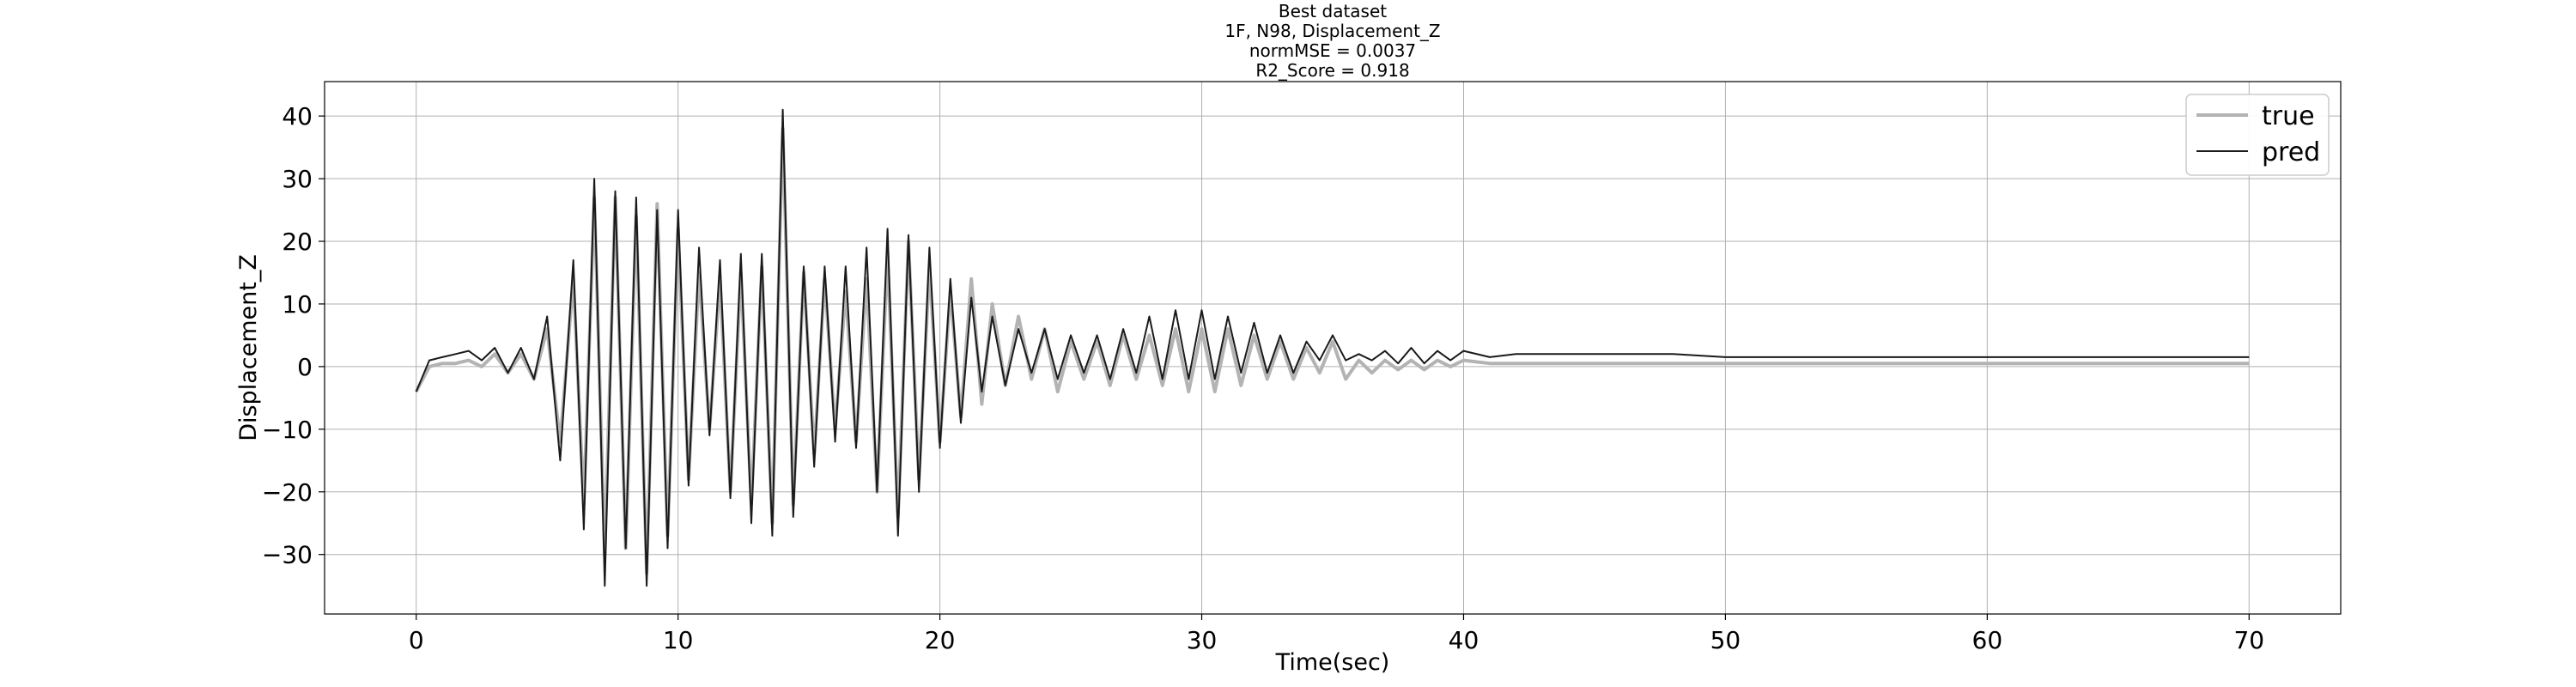  What do you see at coordinates (249, 347) in the screenshot?
I see `y-axis-label: Displacement_Z` at bounding box center [249, 347].